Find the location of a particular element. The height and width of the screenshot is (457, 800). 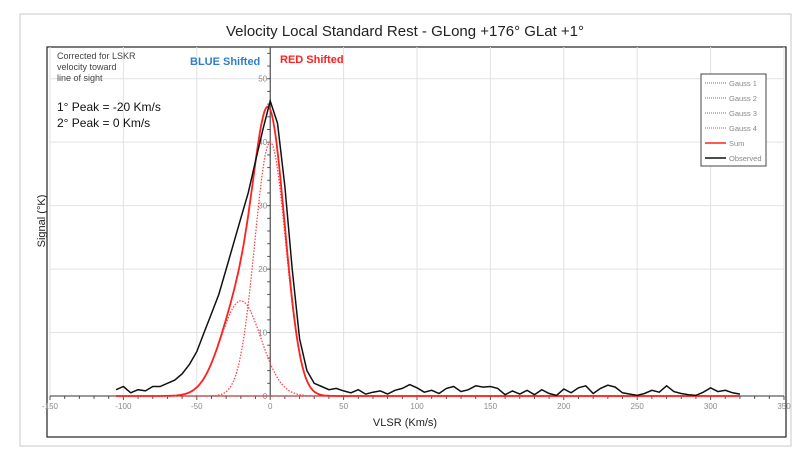

legend-label-gauss-2: Gauss 2 is located at coordinates (743, 98).